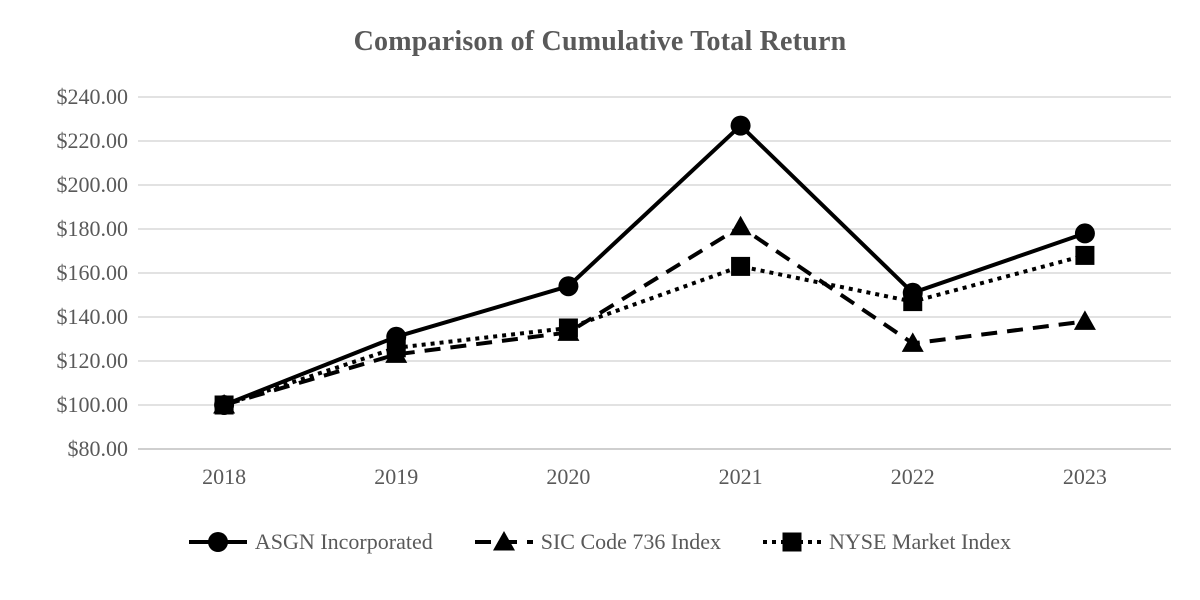 This screenshot has width=1200, height=600. What do you see at coordinates (1084, 476) in the screenshot?
I see `x-axis-label: 2023` at bounding box center [1084, 476].